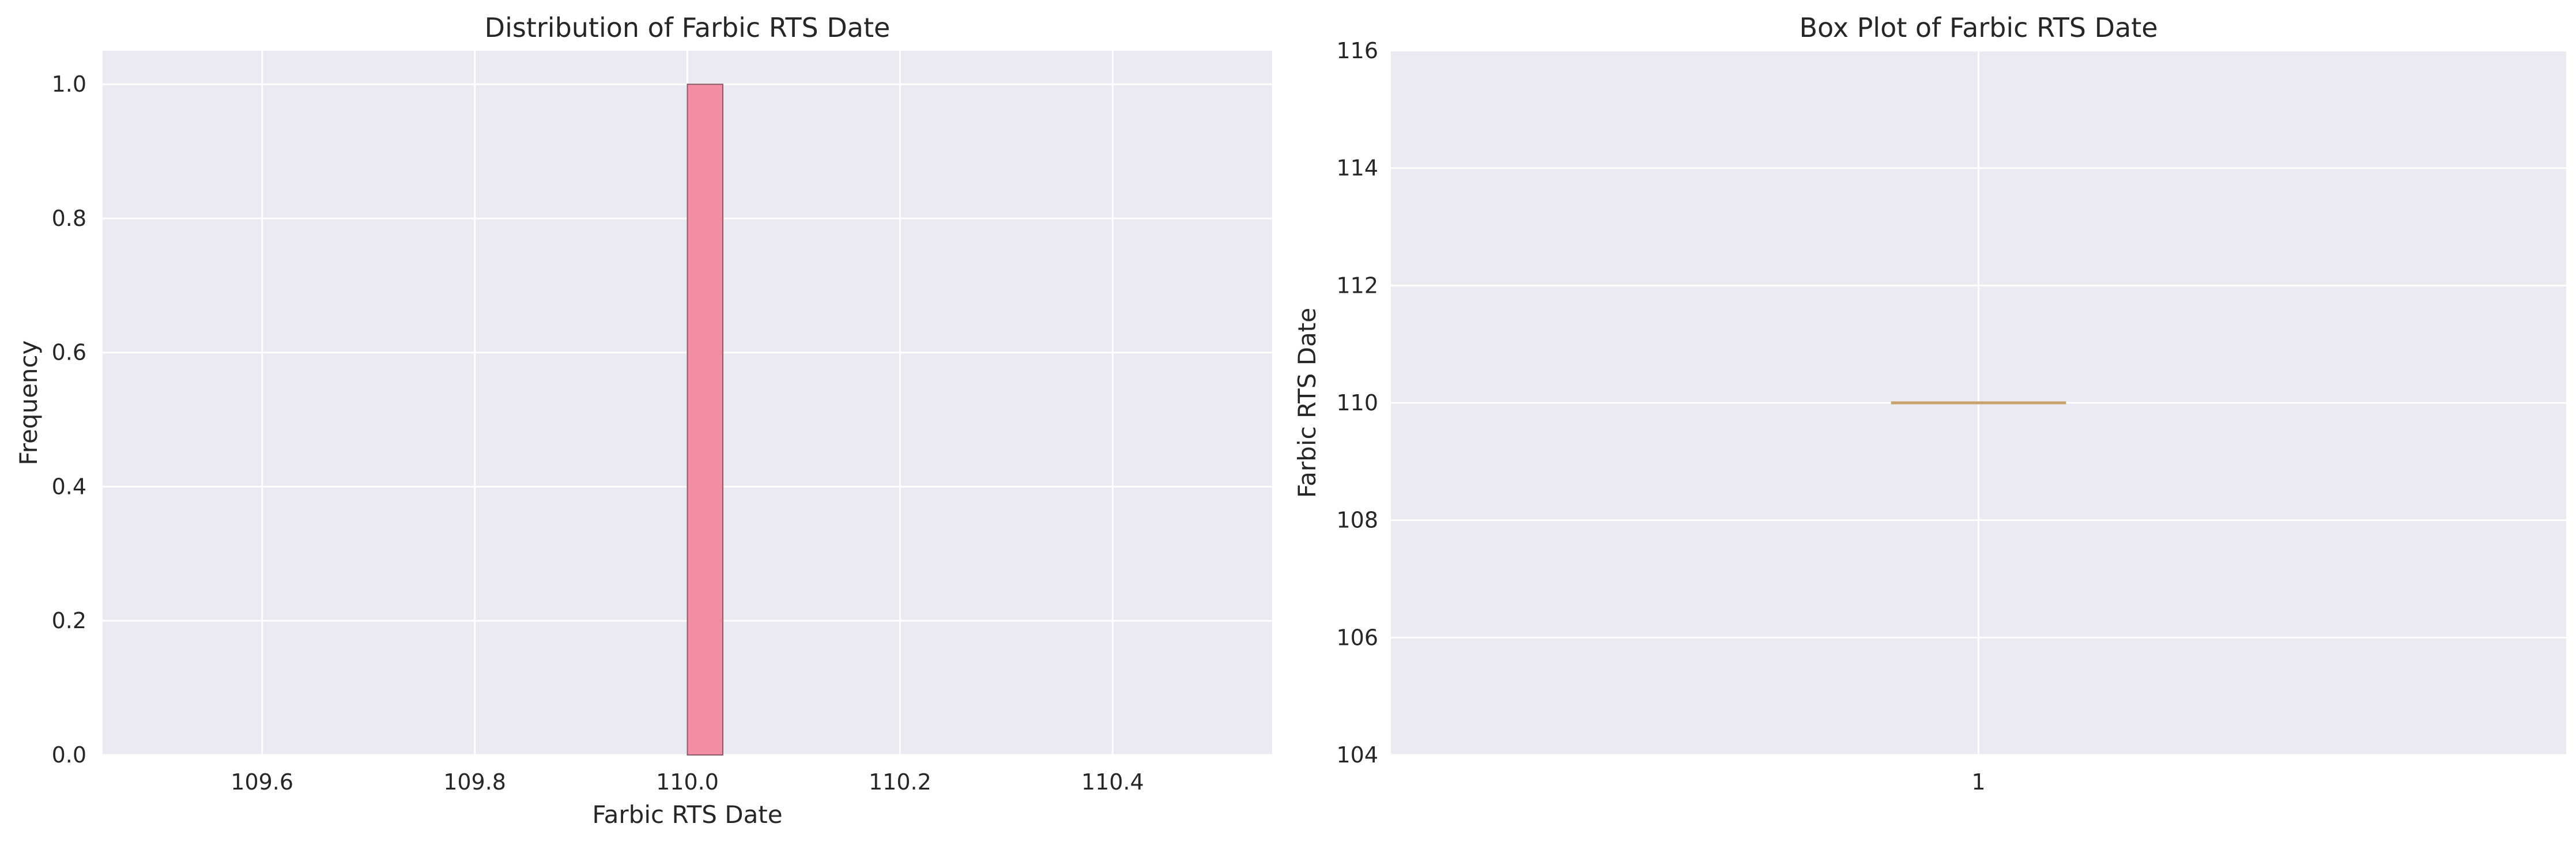  What do you see at coordinates (1307, 403) in the screenshot?
I see `boxplot-y-axis-label: Farbic RTS Date` at bounding box center [1307, 403].